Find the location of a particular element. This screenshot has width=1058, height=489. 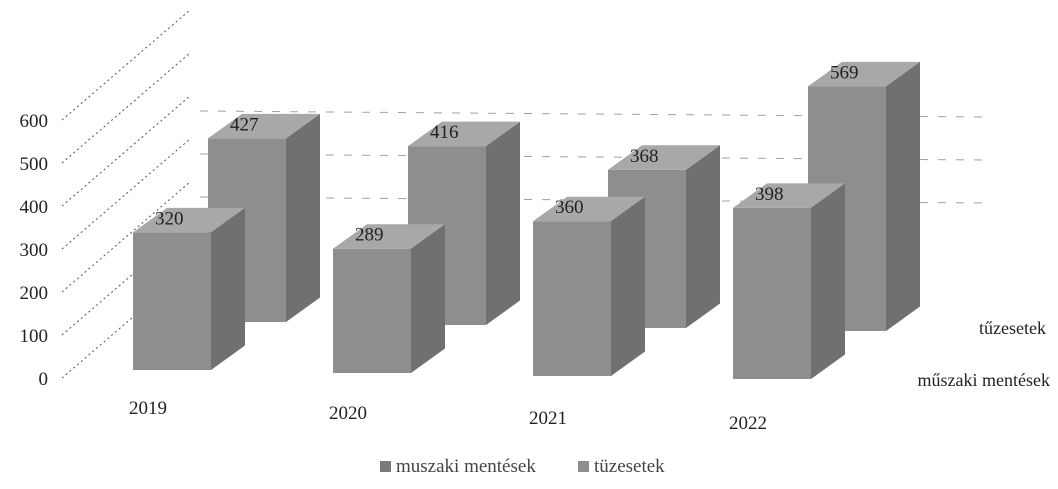

y-tick-label: 300 is located at coordinates (34, 250).